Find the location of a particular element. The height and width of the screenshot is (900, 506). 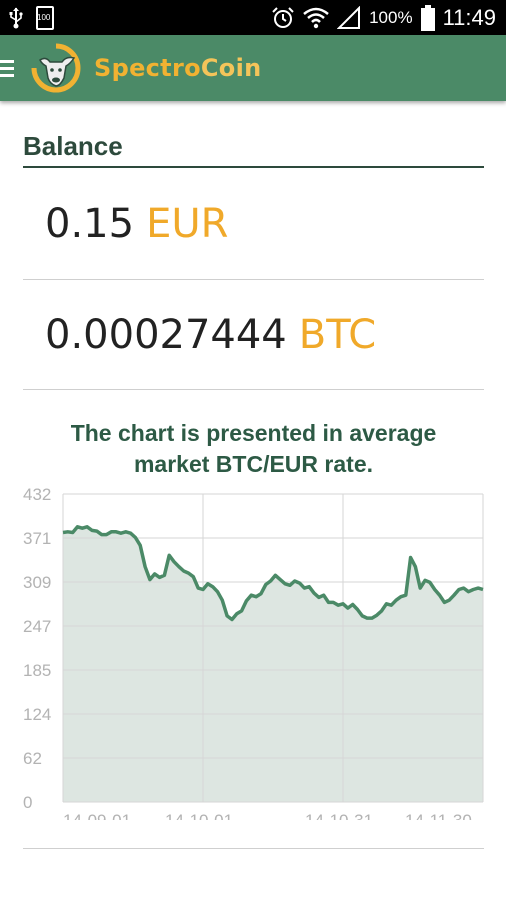

status-right: 100% 11:49 is located at coordinates (383, 17).